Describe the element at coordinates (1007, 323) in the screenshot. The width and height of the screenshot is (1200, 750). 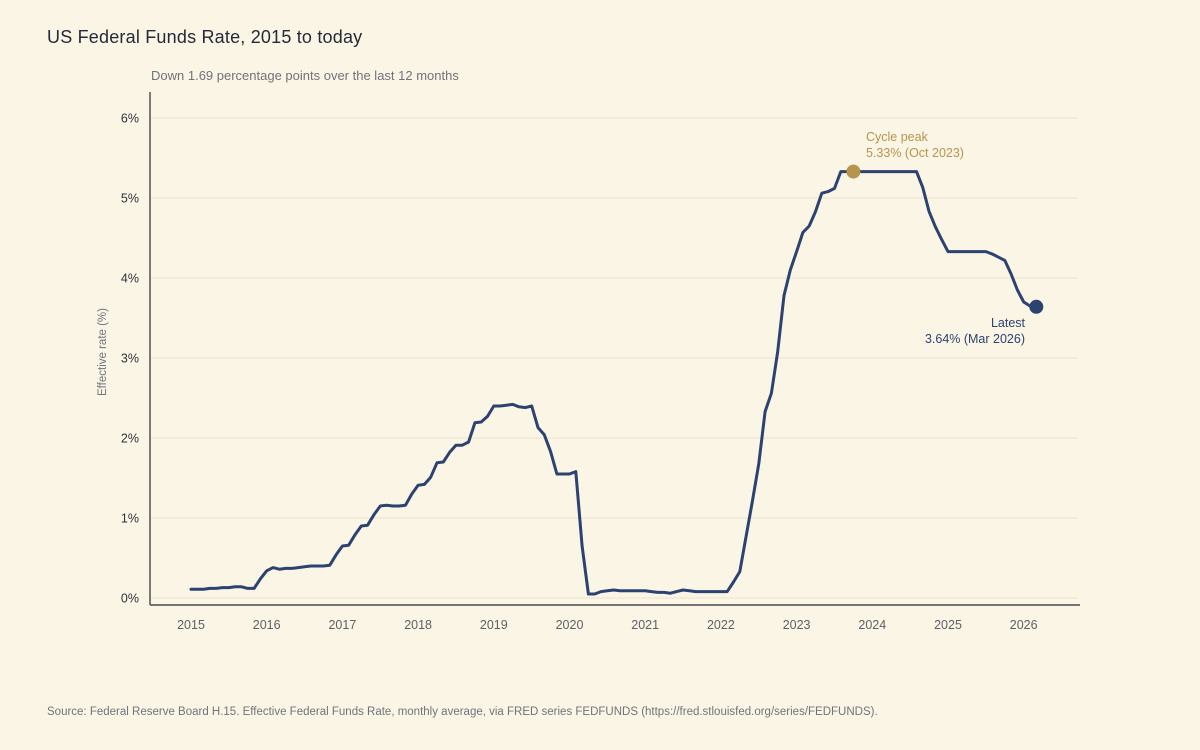
I see `latest-label: Latest` at that location.